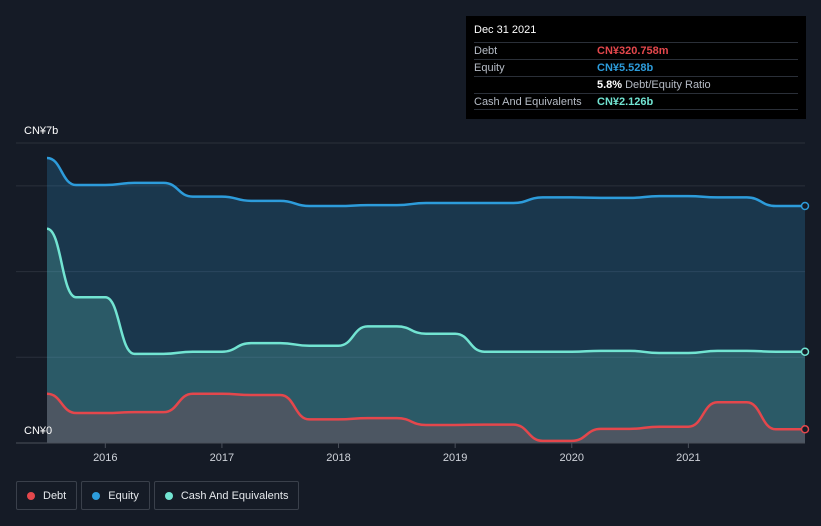 The width and height of the screenshot is (821, 526). Describe the element at coordinates (410, 453) in the screenshot. I see `x-axis: 2016 2017 2018 2019 2020 2021` at that location.